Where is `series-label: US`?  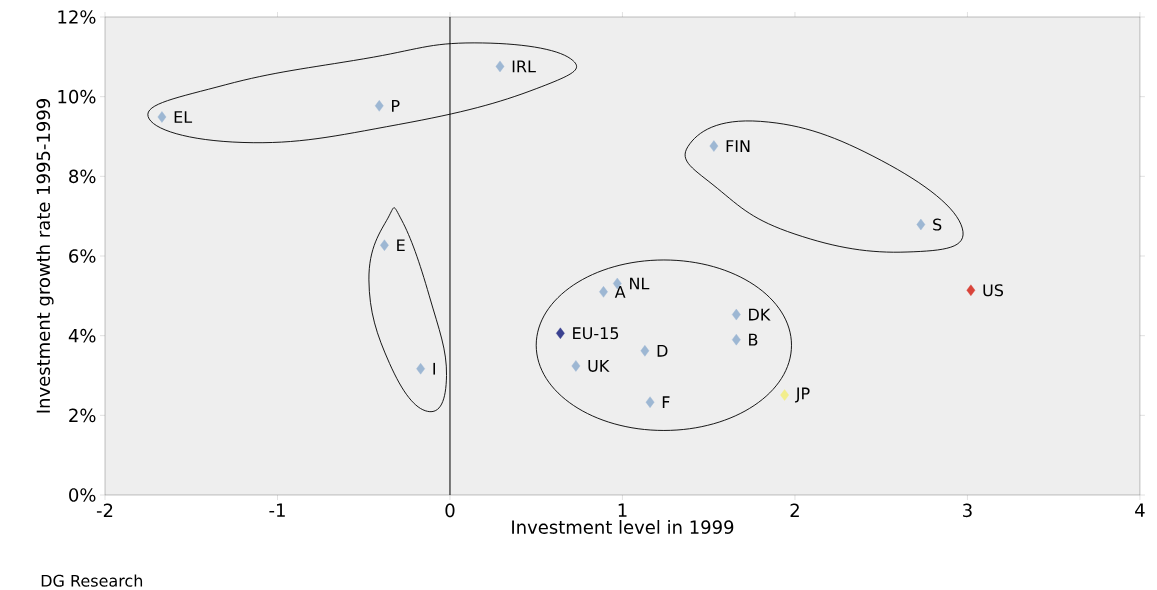 series-label: US is located at coordinates (993, 290).